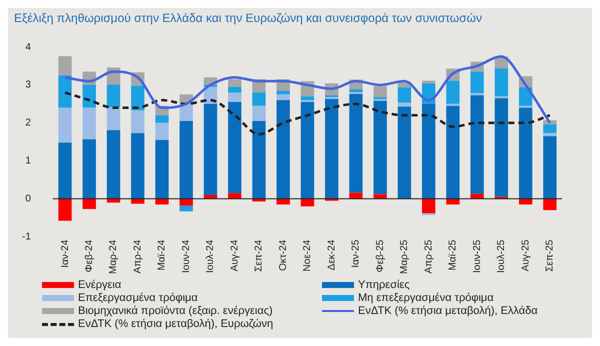  What do you see at coordinates (283, 255) in the screenshot?
I see `x-tick-label: Οκτ-24` at bounding box center [283, 255].